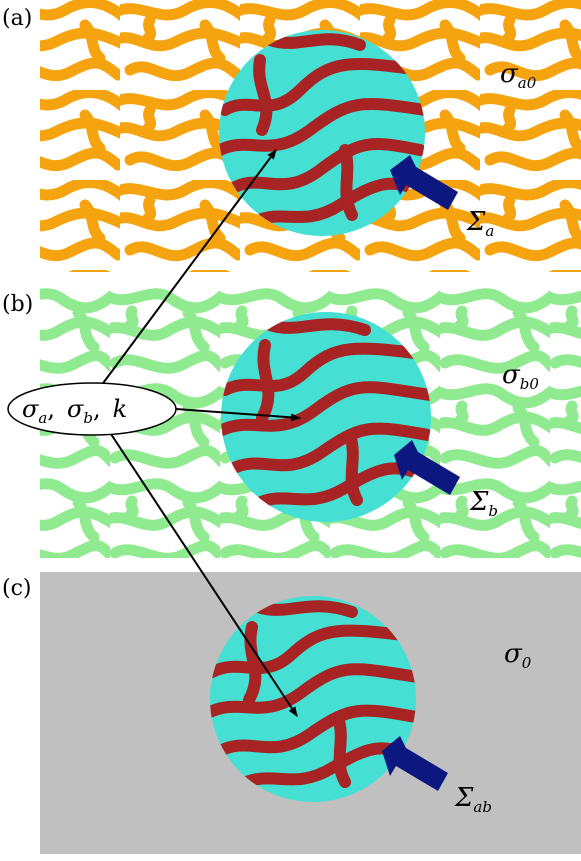 The height and width of the screenshot is (861, 581). I want to click on panel-c-label: (c), so click(17, 588).